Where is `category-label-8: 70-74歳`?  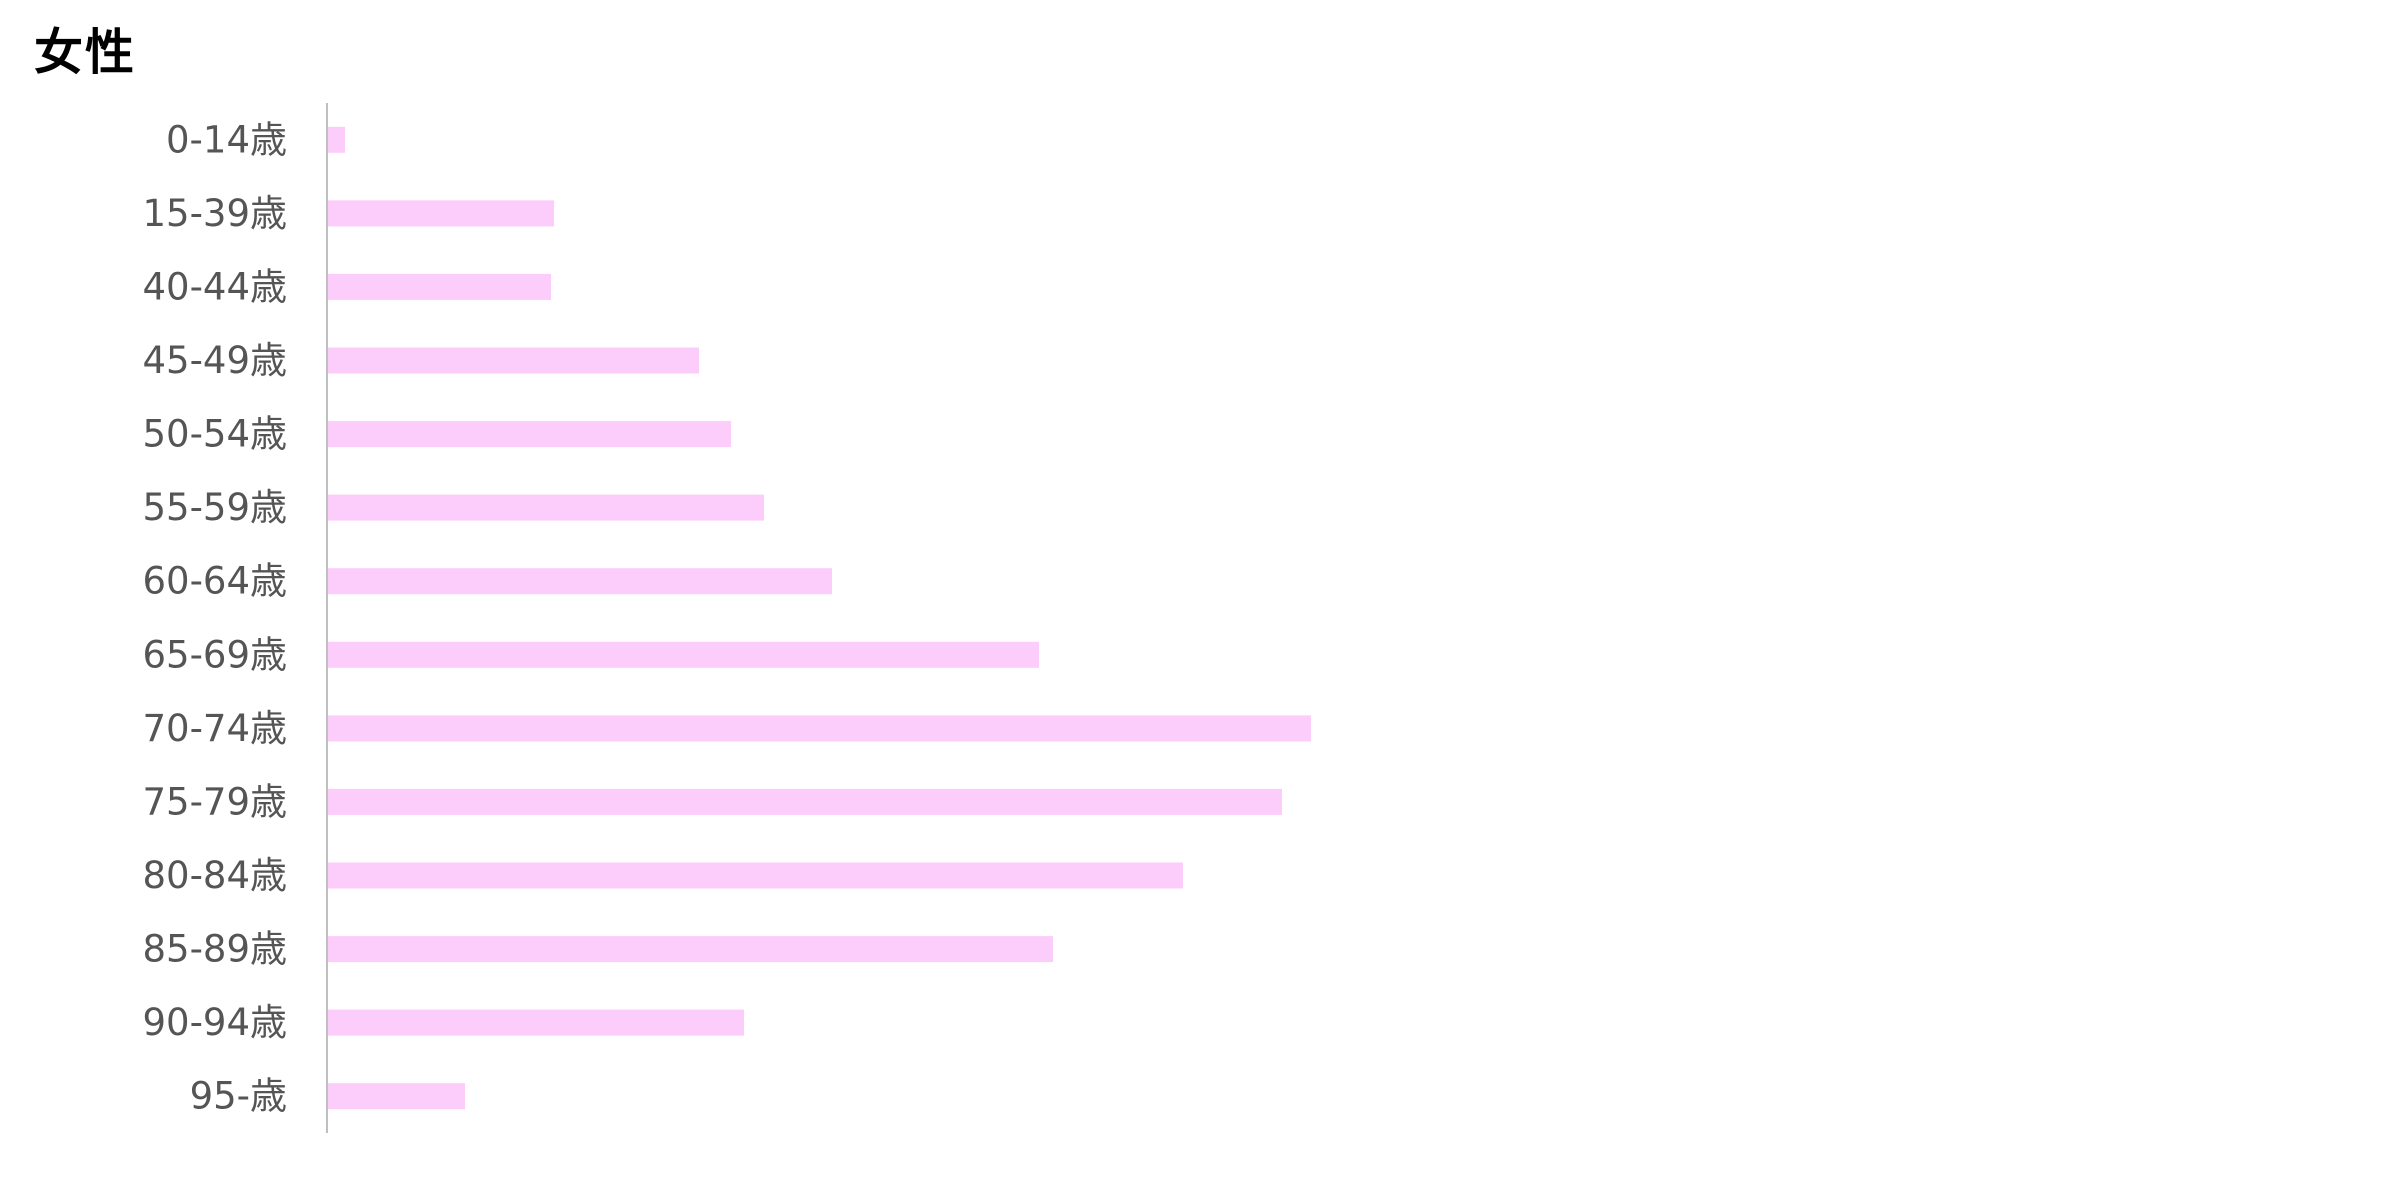 category-label-8: 70-74歳 is located at coordinates (214, 728).